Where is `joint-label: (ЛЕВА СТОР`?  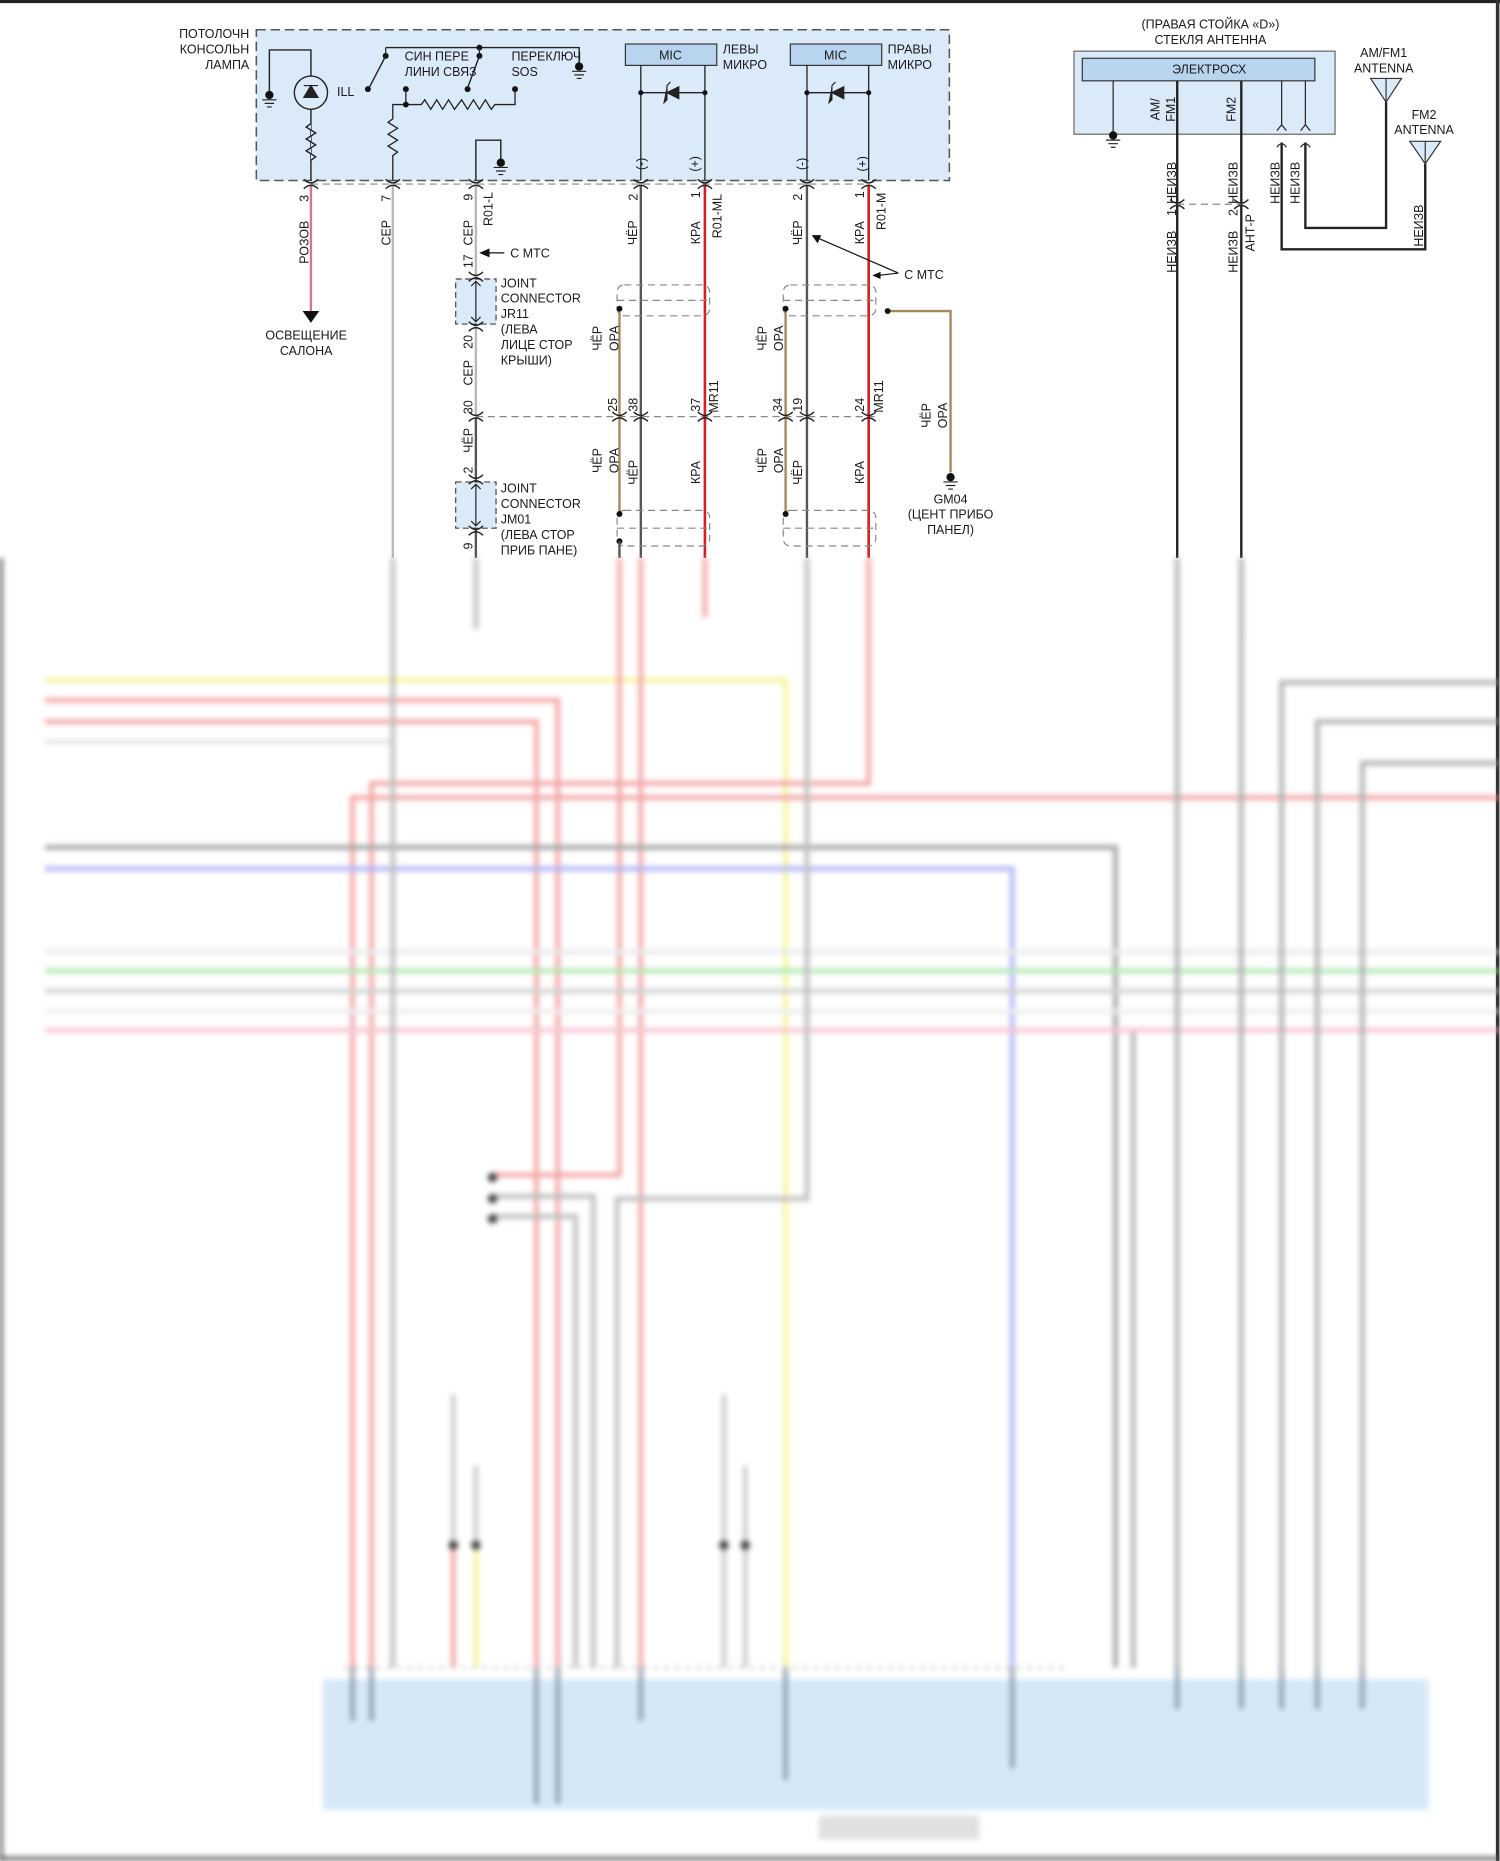 joint-label: (ЛЕВА СТОР is located at coordinates (538, 535).